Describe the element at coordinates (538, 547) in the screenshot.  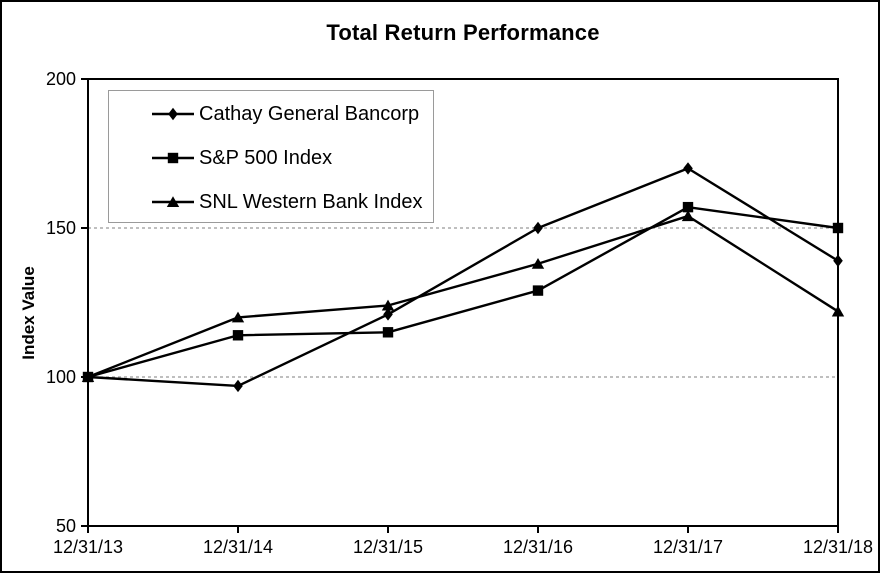
I see `x-tick-label-12-31-16: 12/31/16` at that location.